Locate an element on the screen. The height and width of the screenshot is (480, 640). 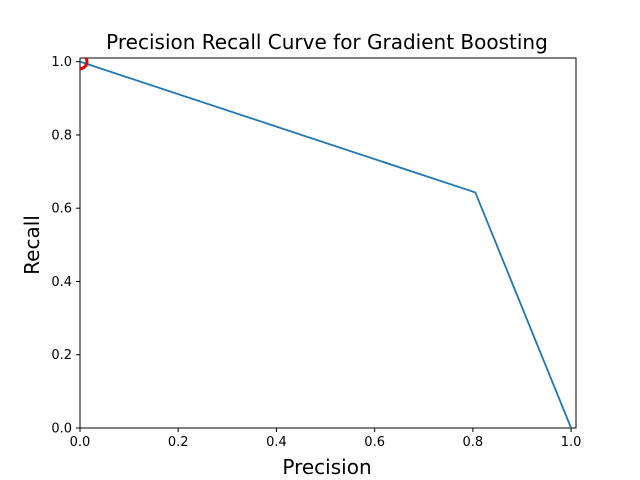
x-tick-label: 0.2 is located at coordinates (178, 442).